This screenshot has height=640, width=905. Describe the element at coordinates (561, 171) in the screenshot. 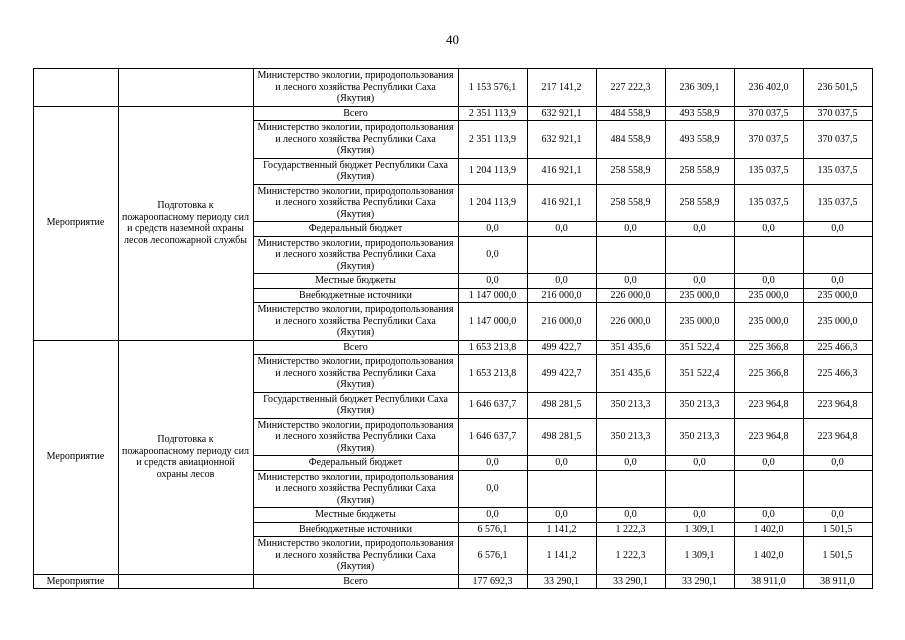

I see `value-cell: 416 921,1` at that location.